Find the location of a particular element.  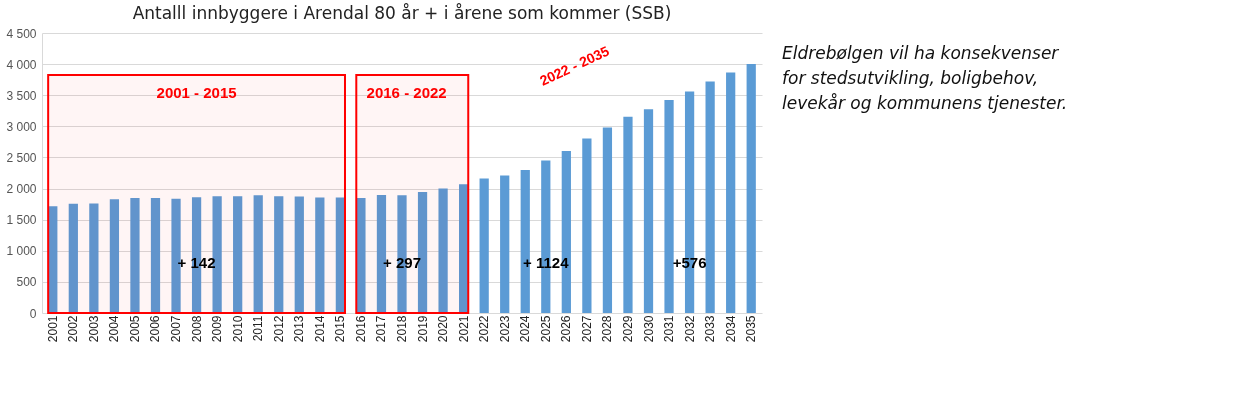

x-tick-label: 2029 is located at coordinates (627, 329).